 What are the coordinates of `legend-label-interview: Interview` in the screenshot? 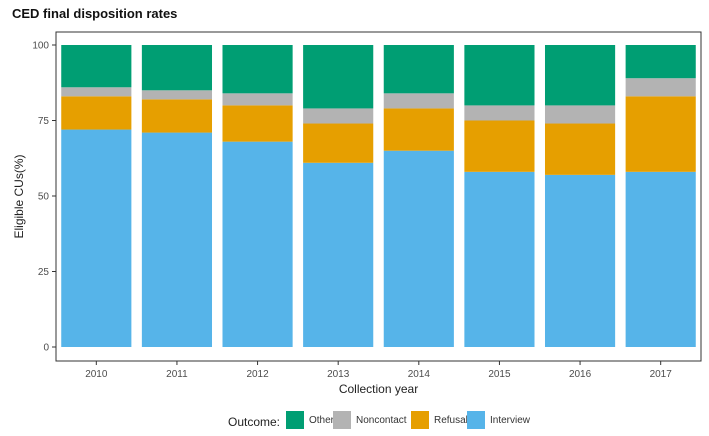 It's located at (510, 420).